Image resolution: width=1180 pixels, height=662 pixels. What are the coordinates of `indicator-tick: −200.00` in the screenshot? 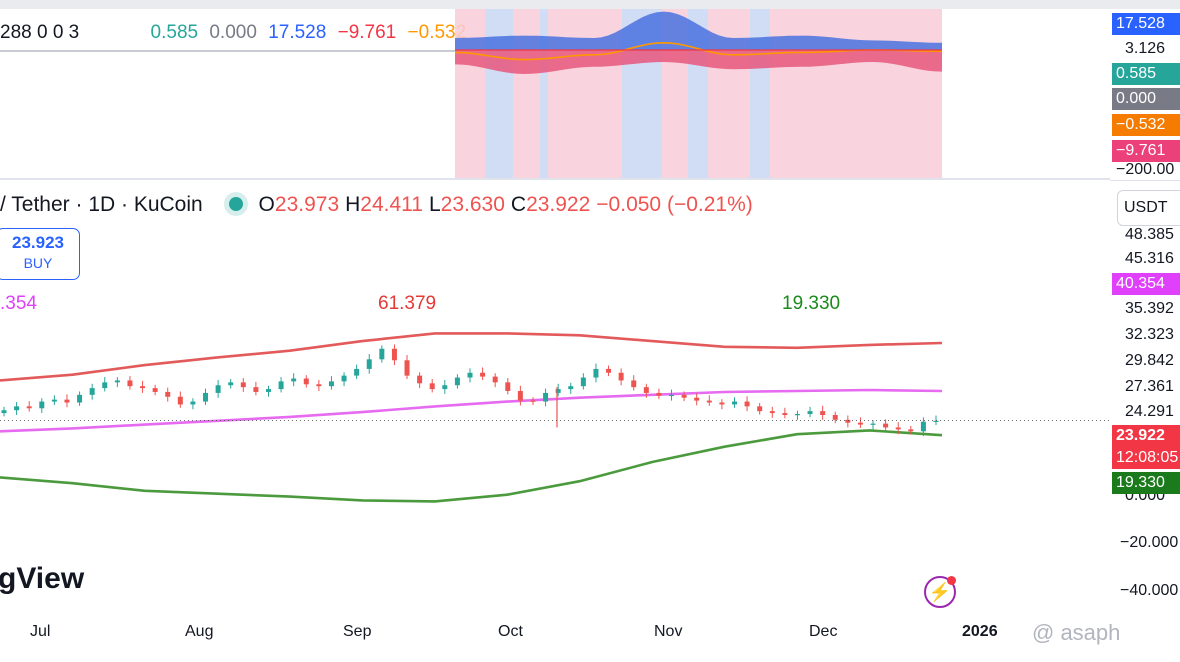 It's located at (1145, 169).